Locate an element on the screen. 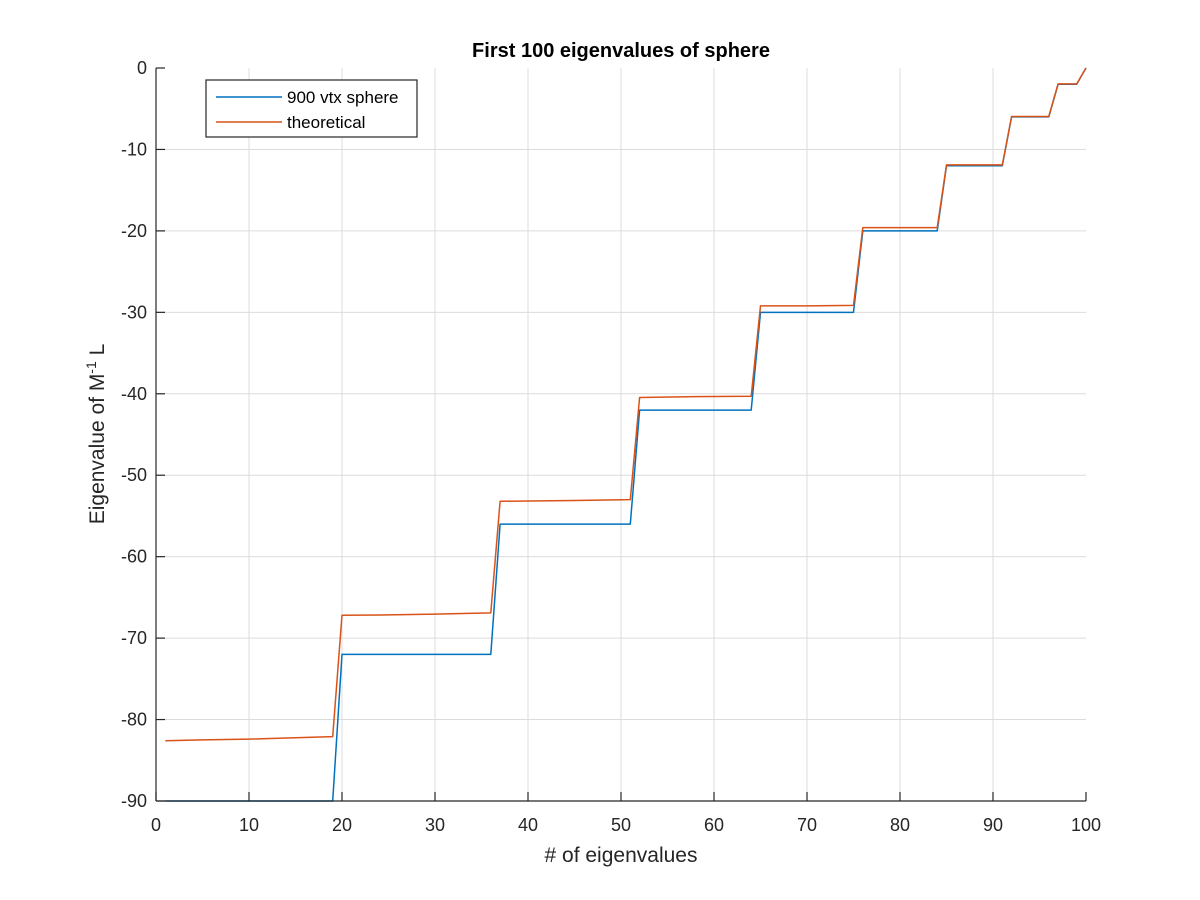 The image size is (1200, 900). y-tick-label: -30 is located at coordinates (134, 312).